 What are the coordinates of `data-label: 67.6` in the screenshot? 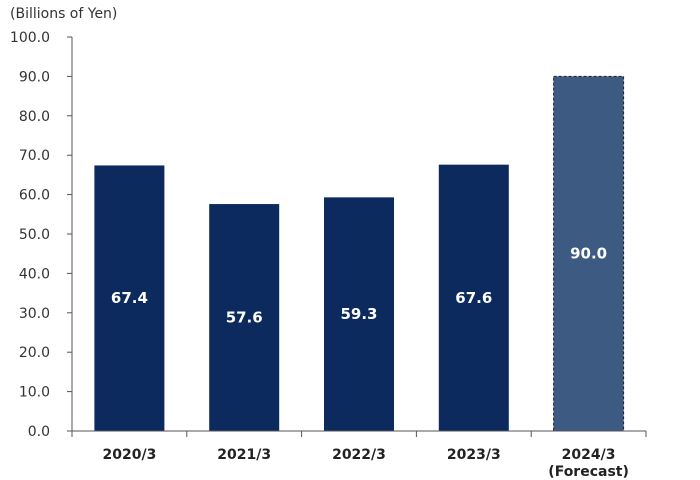 It's located at (473, 298).